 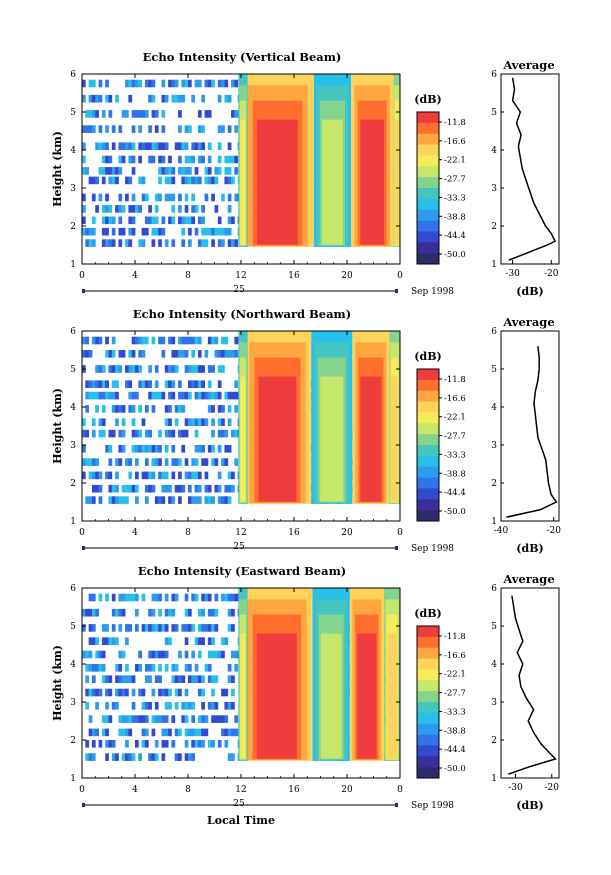 What do you see at coordinates (135, 790) in the screenshot?
I see `x-tick-label: 4` at bounding box center [135, 790].